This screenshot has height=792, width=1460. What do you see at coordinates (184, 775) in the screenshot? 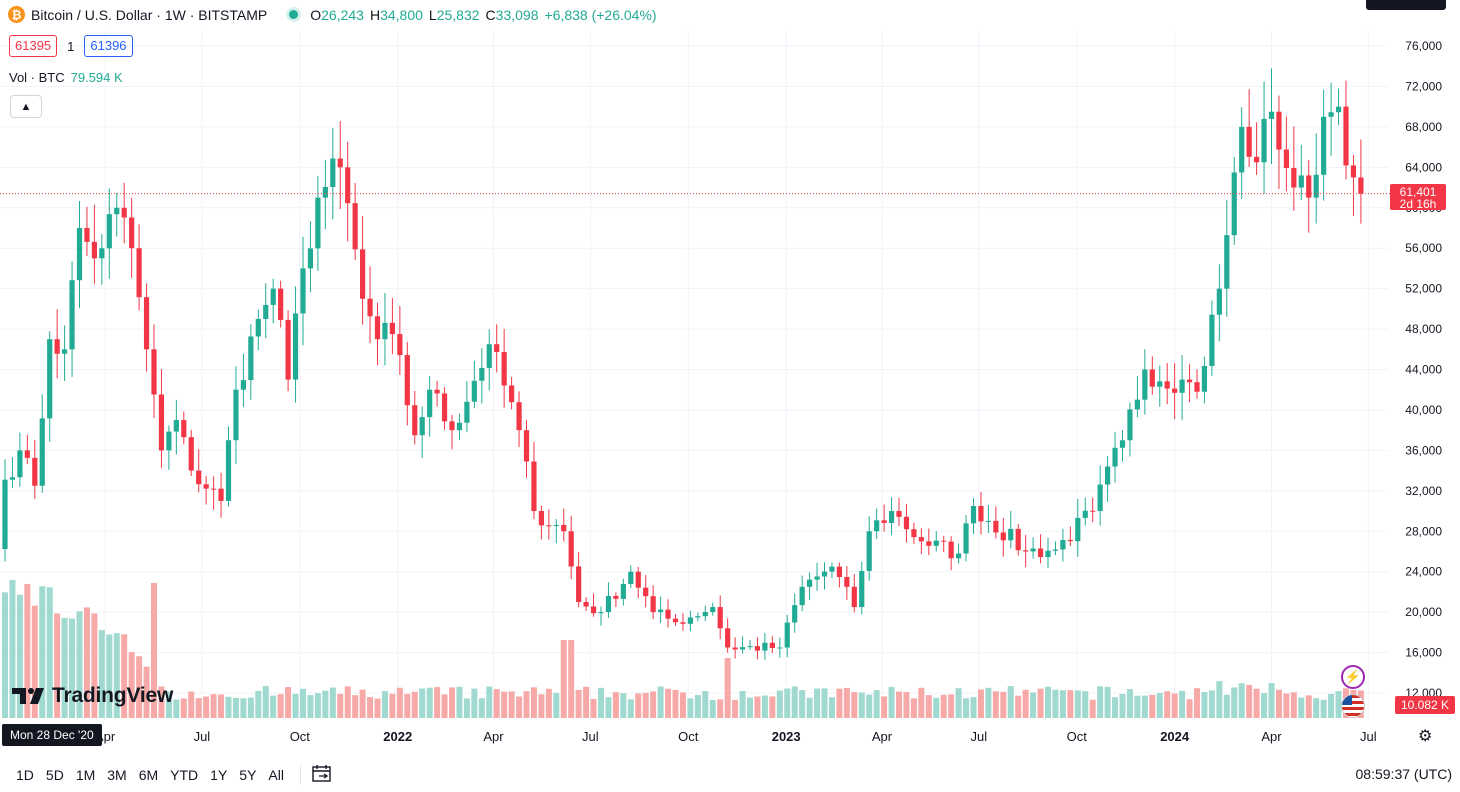
I see `range-button-ytd: YTD` at bounding box center [184, 775].